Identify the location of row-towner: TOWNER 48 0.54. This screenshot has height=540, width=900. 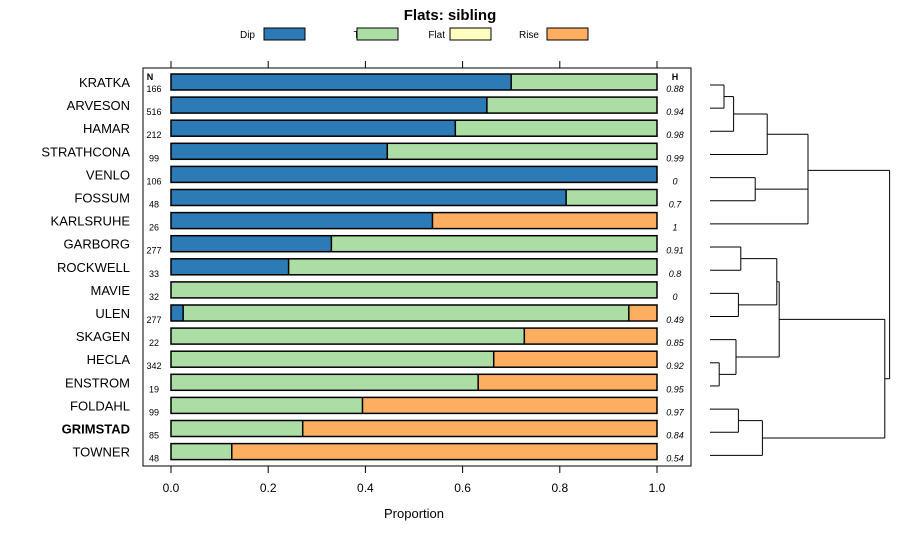
(378, 453).